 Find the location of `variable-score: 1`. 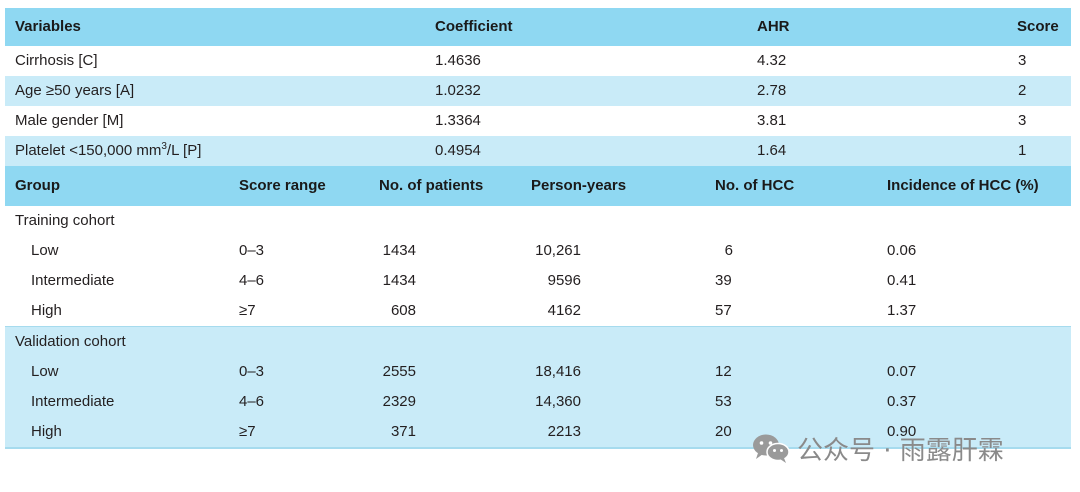

variable-score: 1 is located at coordinates (1022, 150).